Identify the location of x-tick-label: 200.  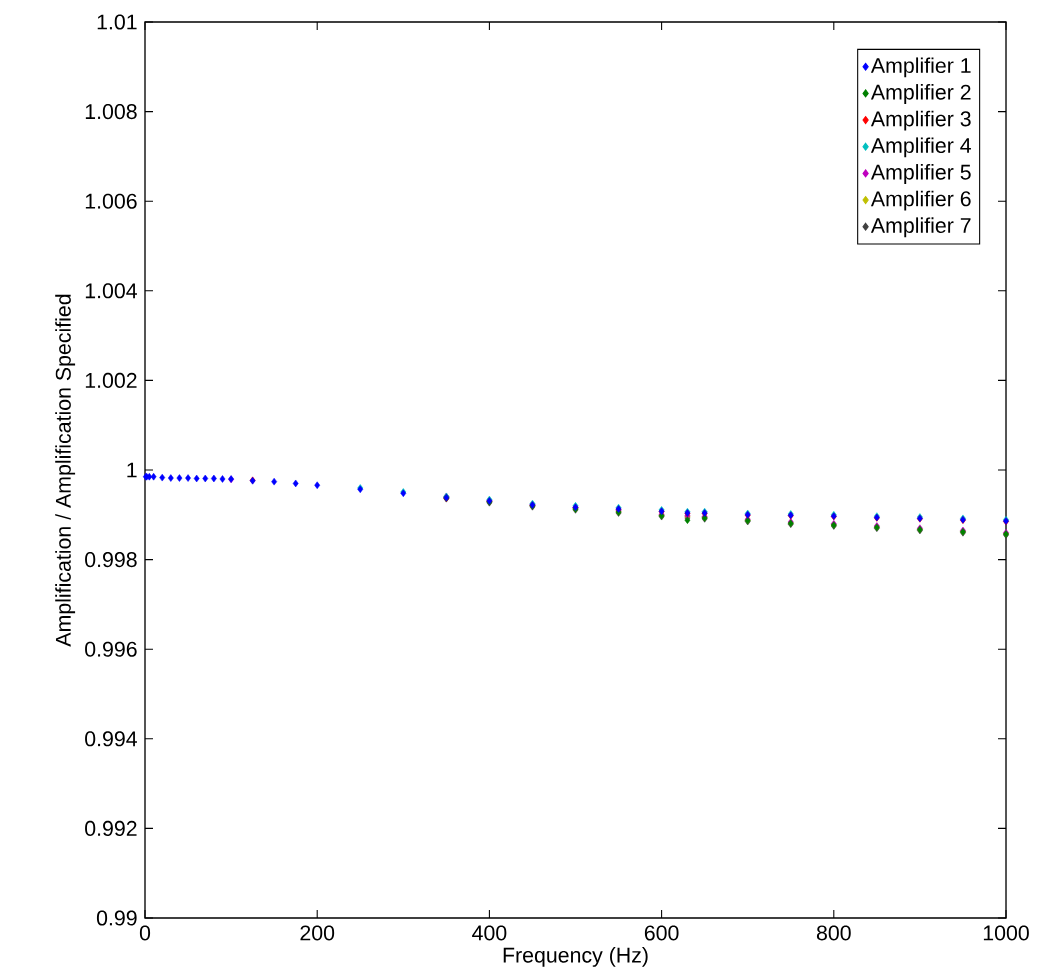
(317, 933).